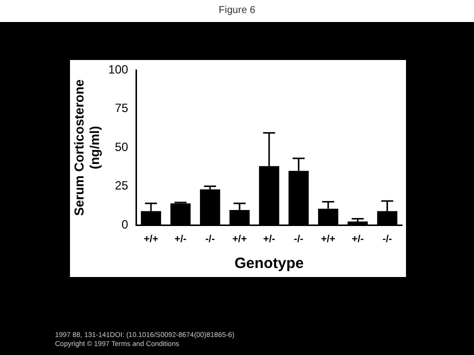  I want to click on y-tick-label: 75, so click(121, 108).